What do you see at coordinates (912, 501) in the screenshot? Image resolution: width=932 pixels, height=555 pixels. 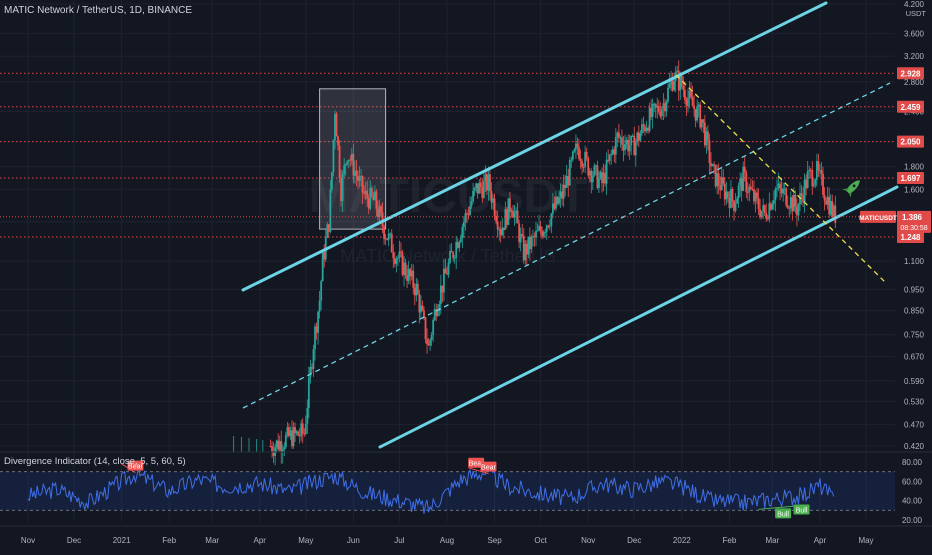 I see `rsi-level-label: 40.00` at bounding box center [912, 501].